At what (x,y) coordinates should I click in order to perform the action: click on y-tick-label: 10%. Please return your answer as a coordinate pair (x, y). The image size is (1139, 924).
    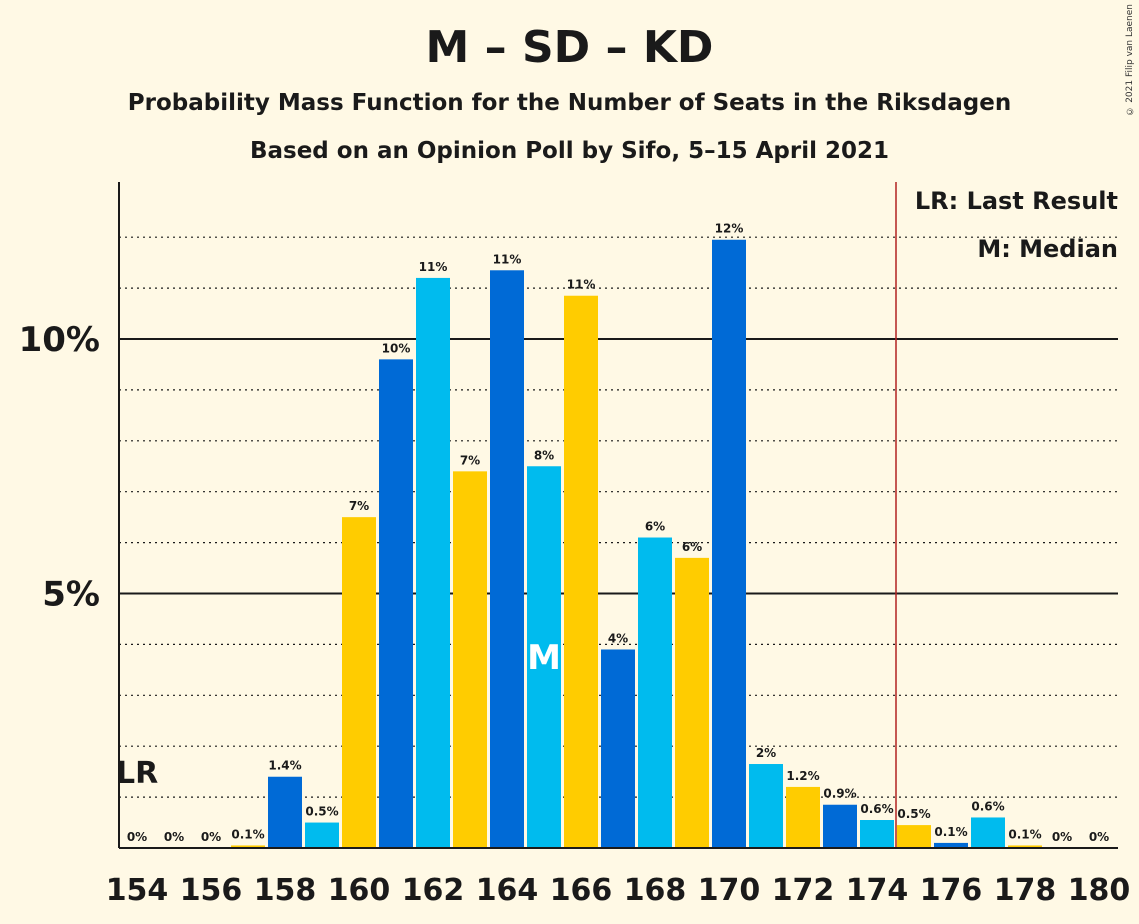
    Looking at the image, I should click on (59, 340).